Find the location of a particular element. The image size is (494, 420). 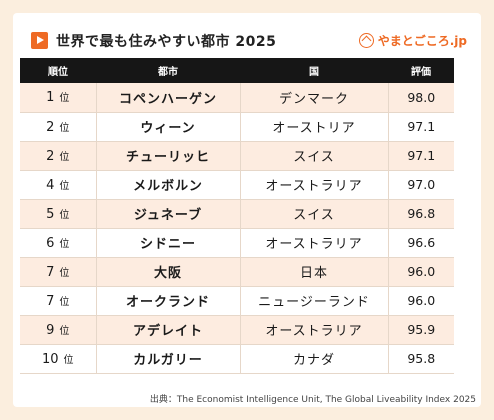

table-row: 6 位シドニー オーストラリア 96.6 is located at coordinates (237, 243).